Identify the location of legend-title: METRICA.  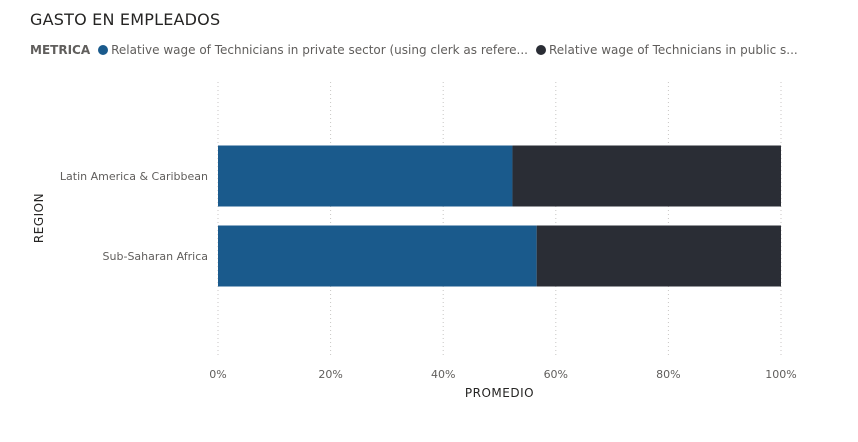
(60, 50).